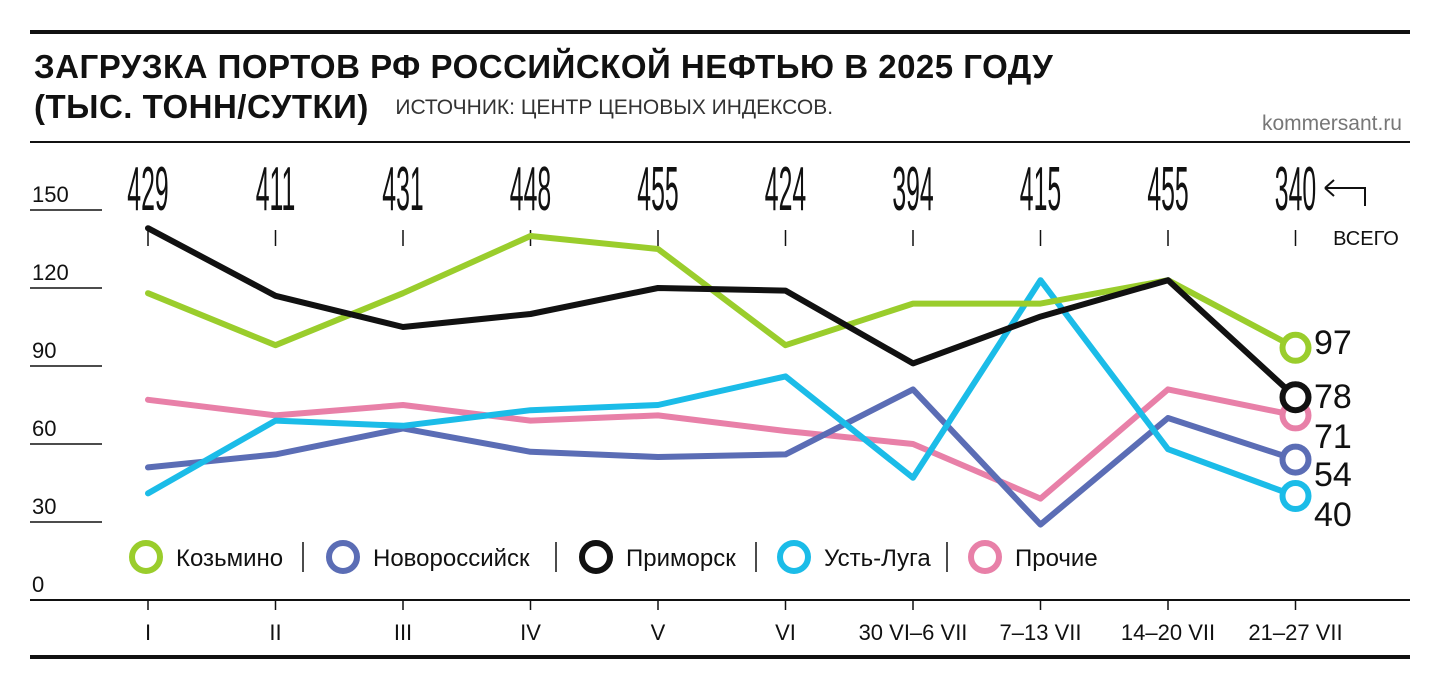 The image size is (1440, 690). Describe the element at coordinates (681, 558) in the screenshot. I see `legend-label: Приморск` at that location.